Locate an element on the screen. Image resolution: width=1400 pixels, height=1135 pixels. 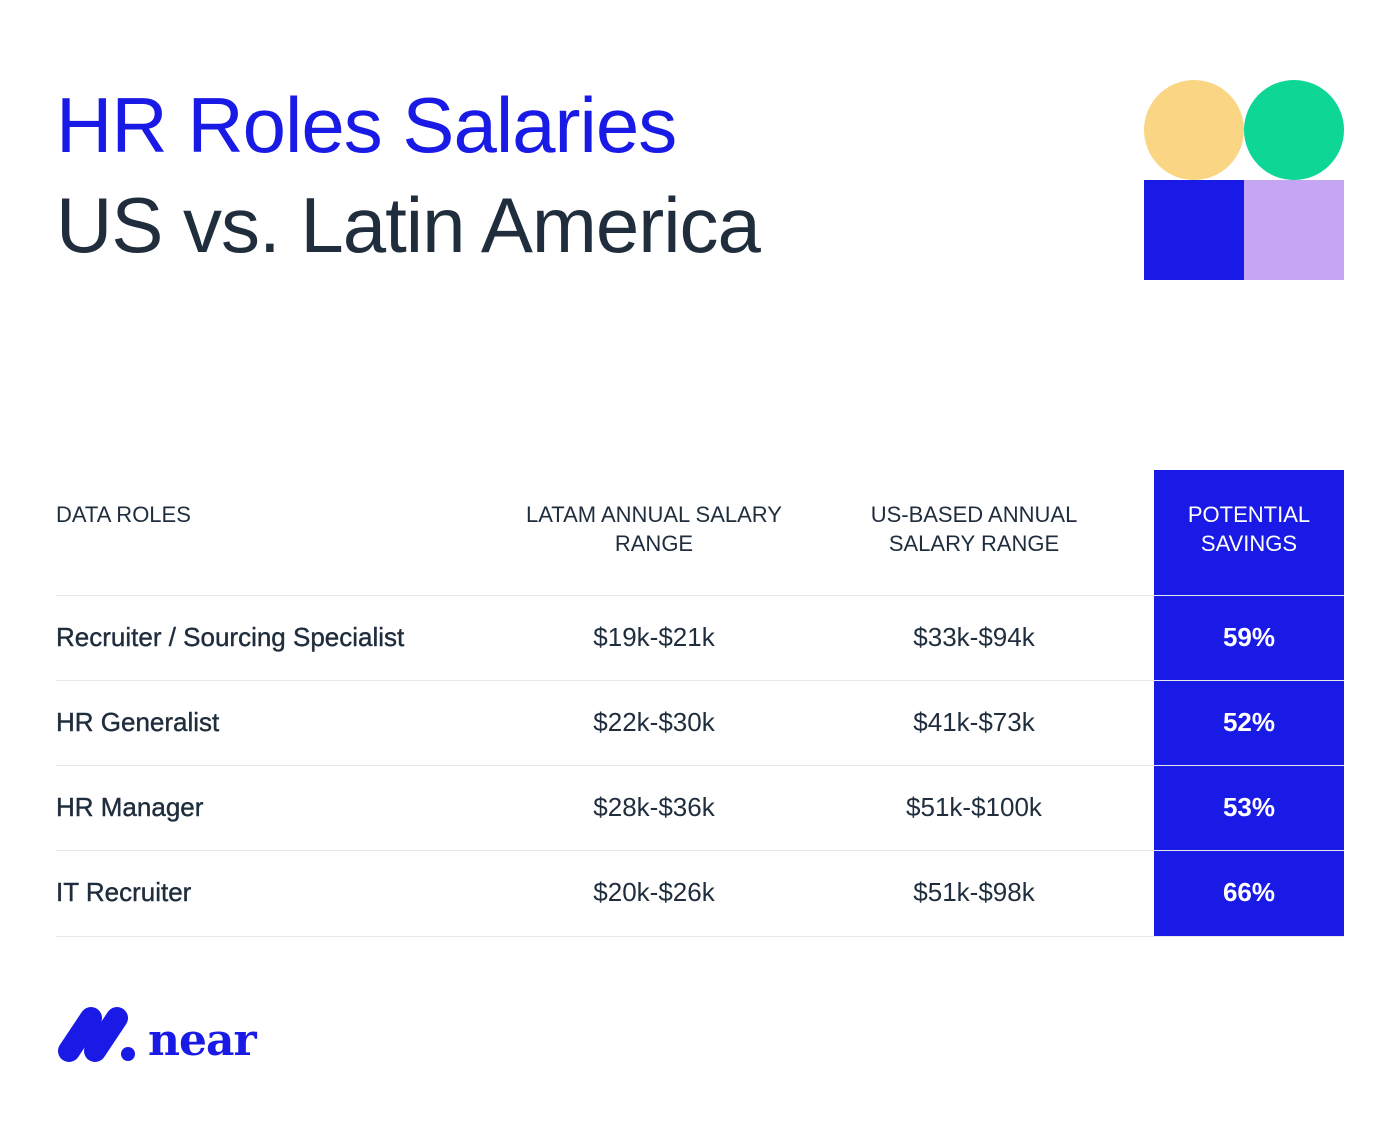
table-row: HR Manager $28k-$36k $51k-$100k 53% is located at coordinates (700, 808).